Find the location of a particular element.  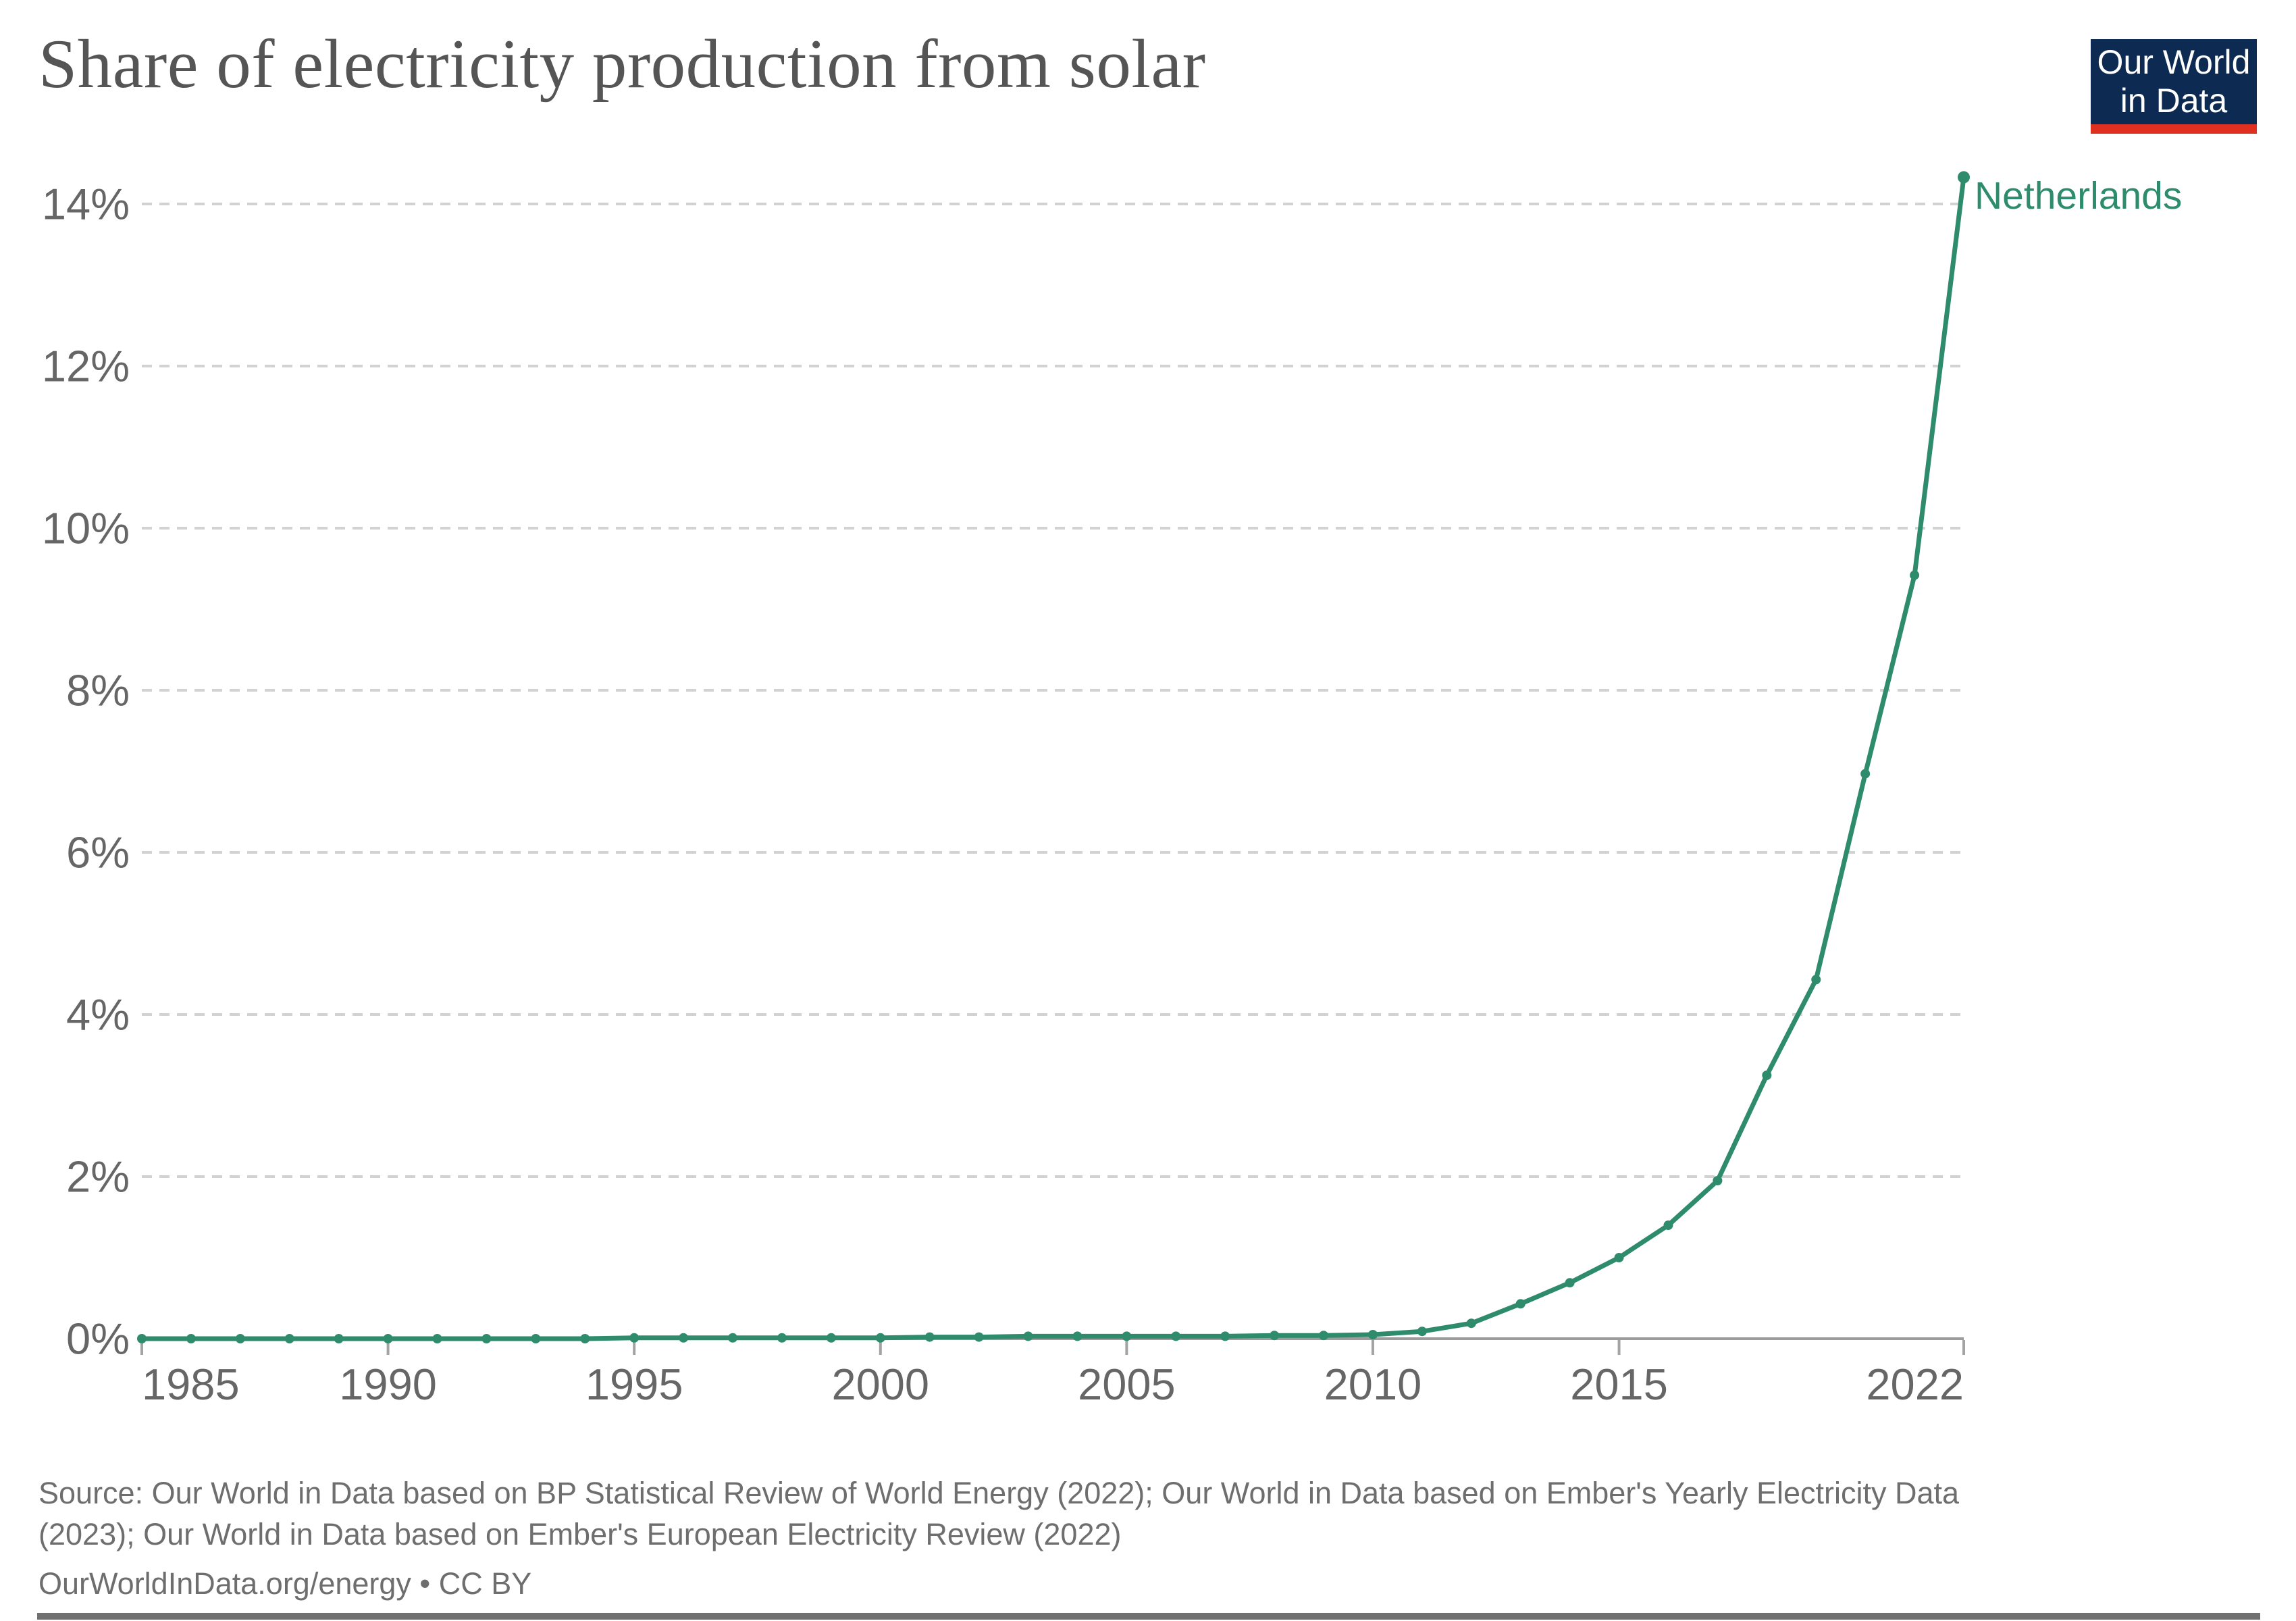

data-point-2021 is located at coordinates (1915, 575).